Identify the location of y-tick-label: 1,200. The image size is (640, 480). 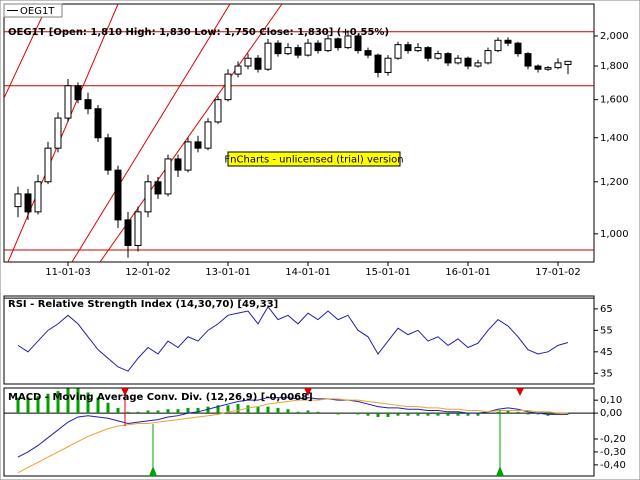
(614, 182).